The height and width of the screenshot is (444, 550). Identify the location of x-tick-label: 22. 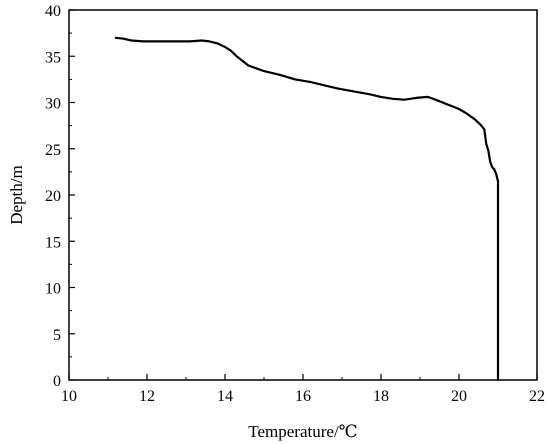
(537, 396).